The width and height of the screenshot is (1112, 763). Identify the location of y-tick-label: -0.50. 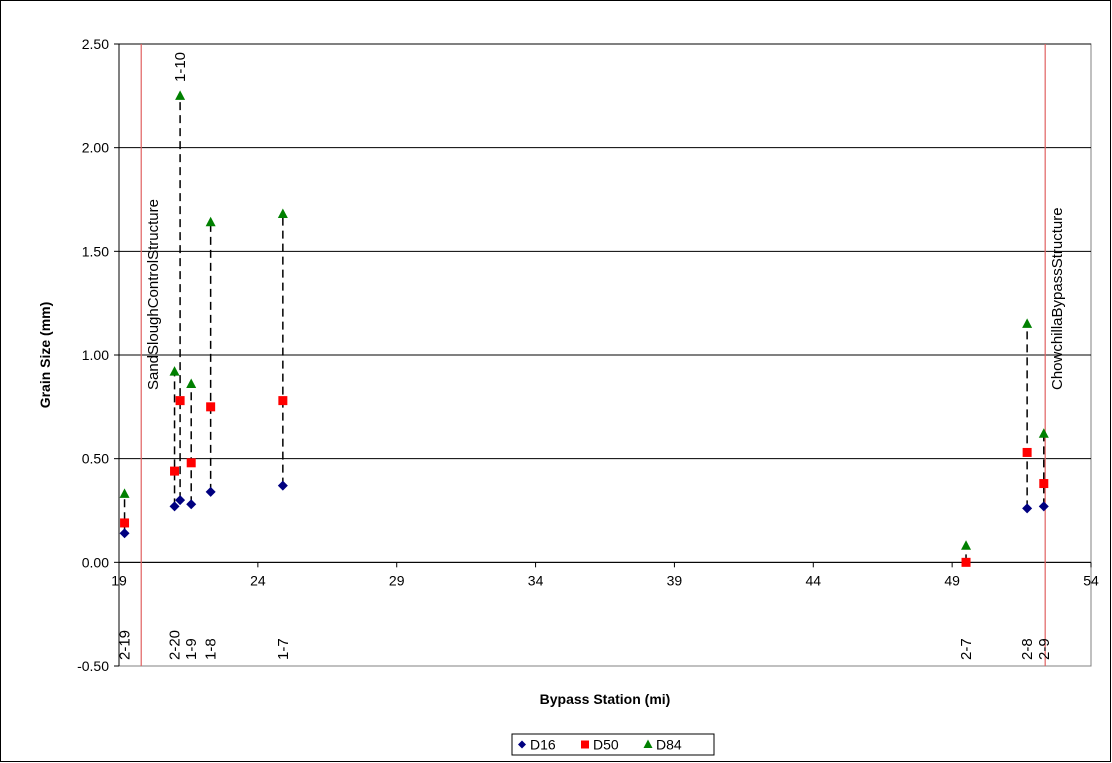
(93, 666).